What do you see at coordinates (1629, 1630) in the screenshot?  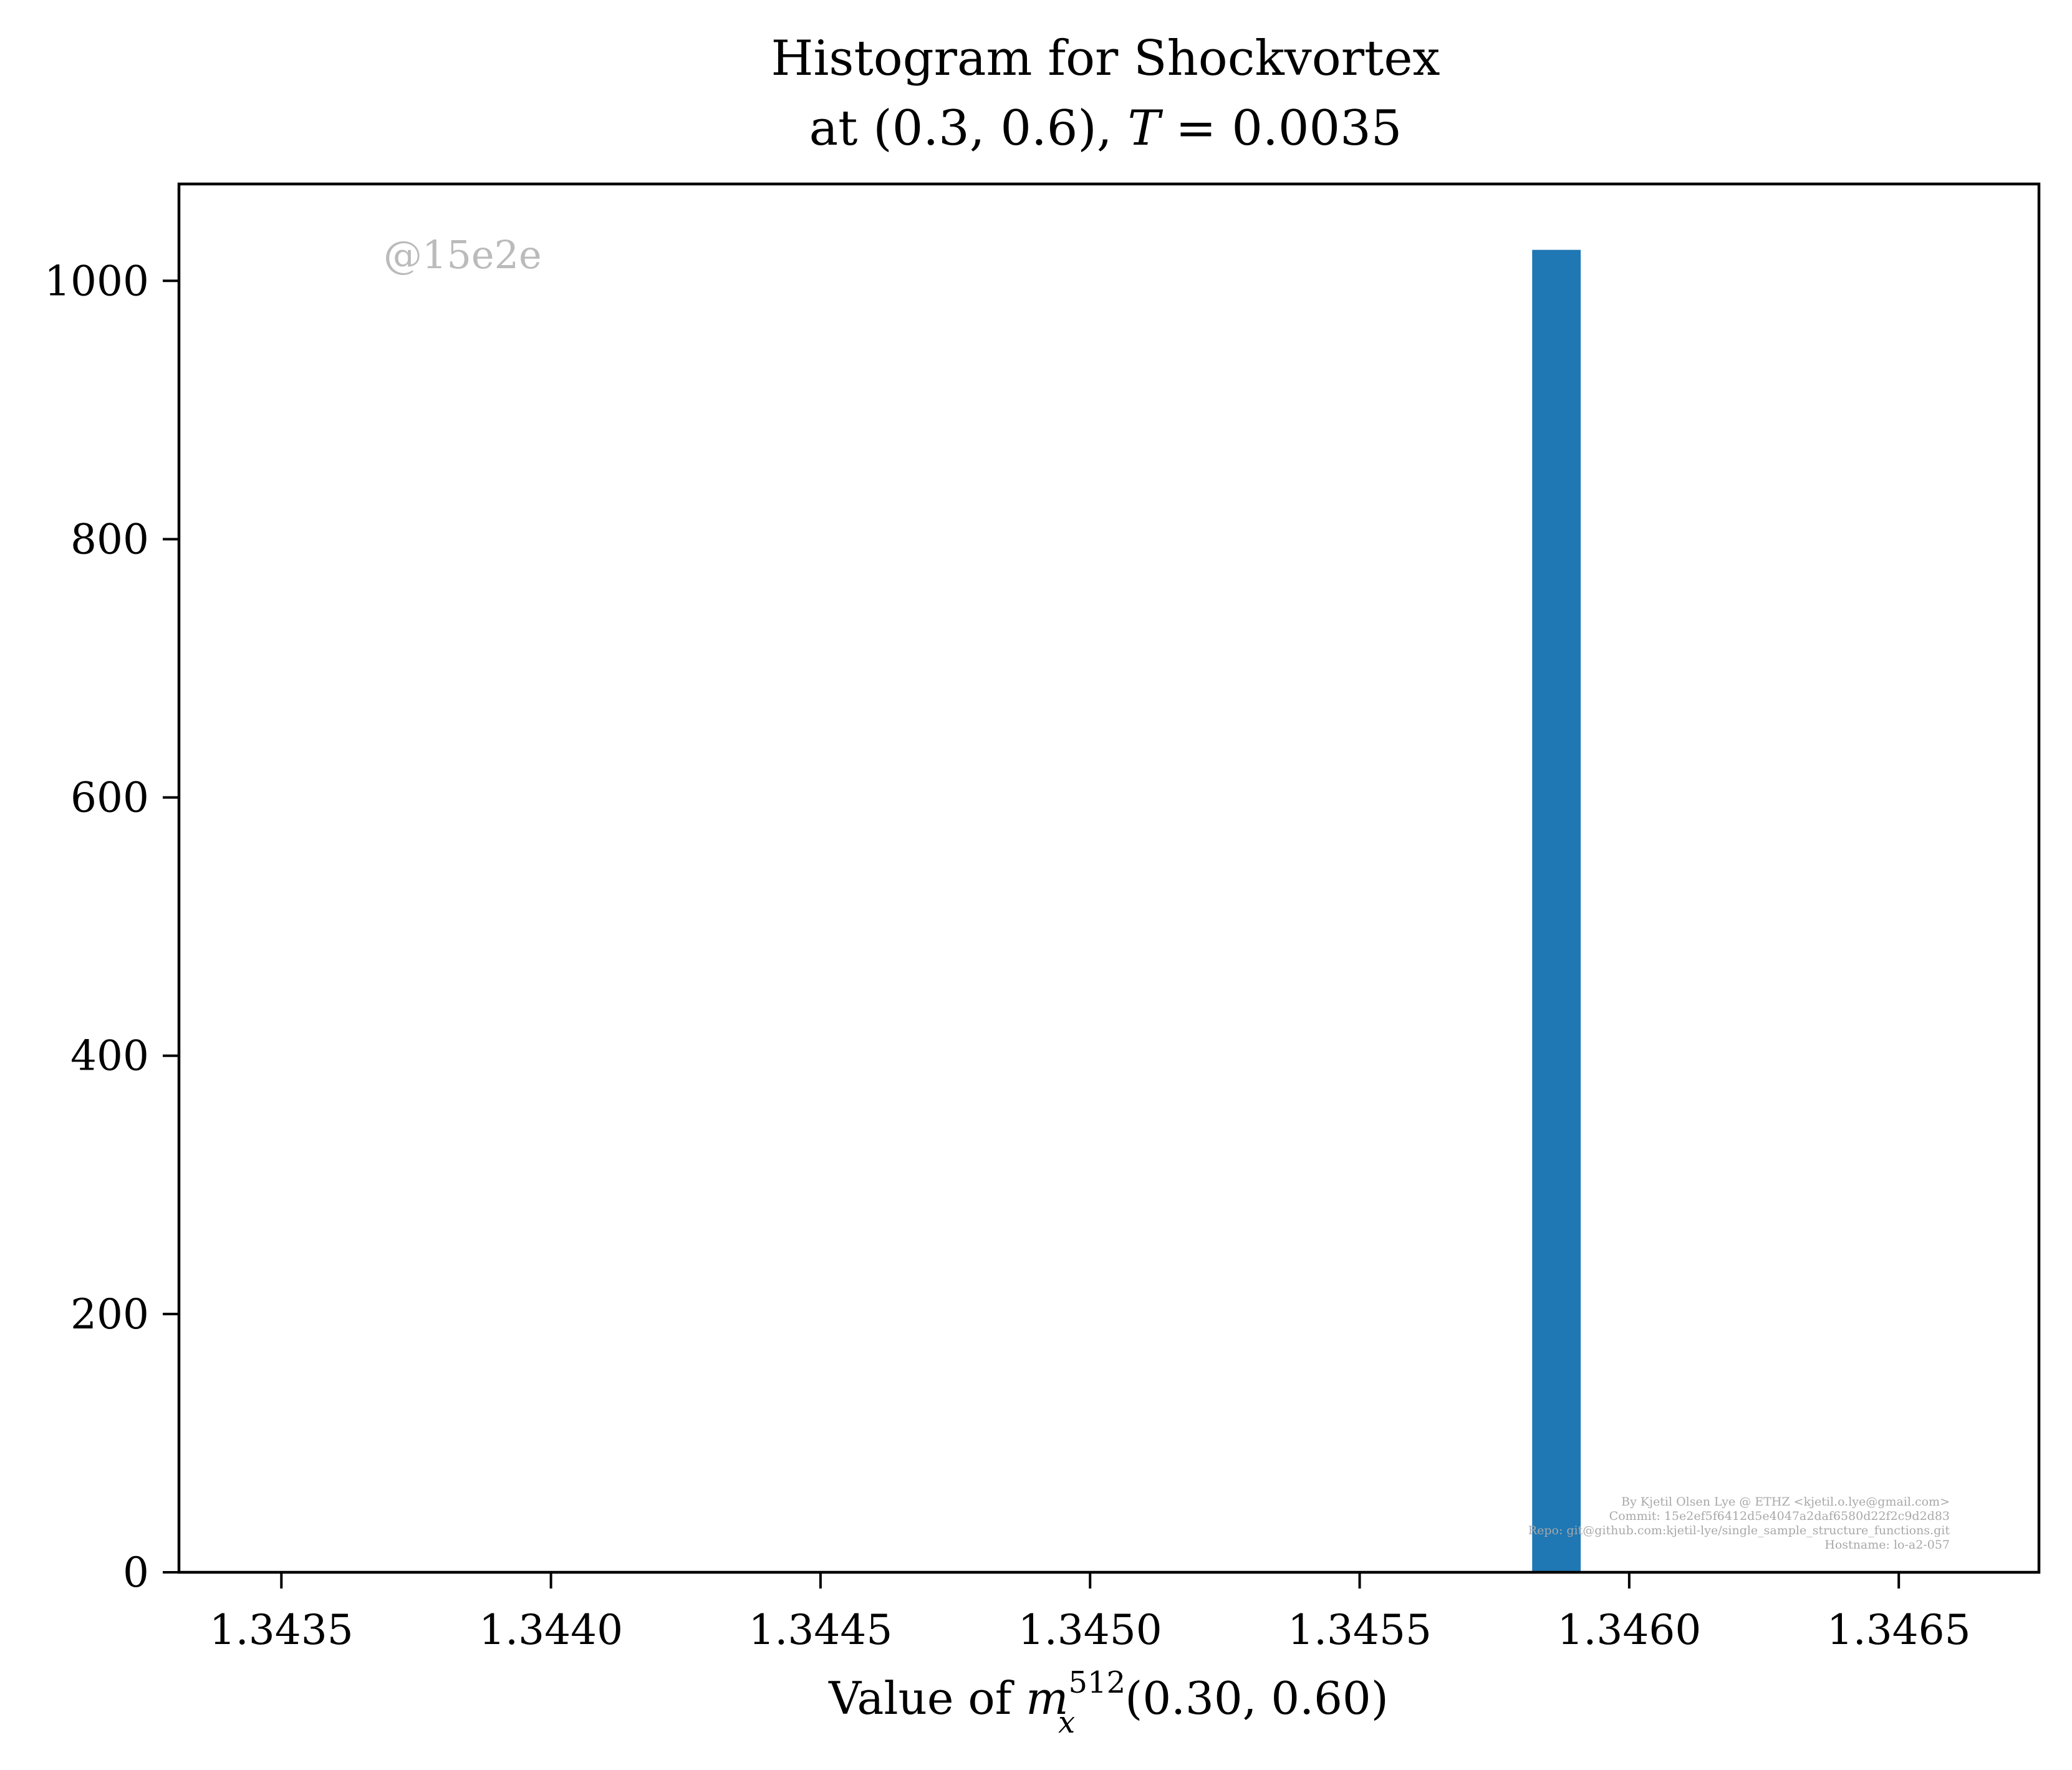 I see `x-tick-label: 1.3460` at bounding box center [1629, 1630].